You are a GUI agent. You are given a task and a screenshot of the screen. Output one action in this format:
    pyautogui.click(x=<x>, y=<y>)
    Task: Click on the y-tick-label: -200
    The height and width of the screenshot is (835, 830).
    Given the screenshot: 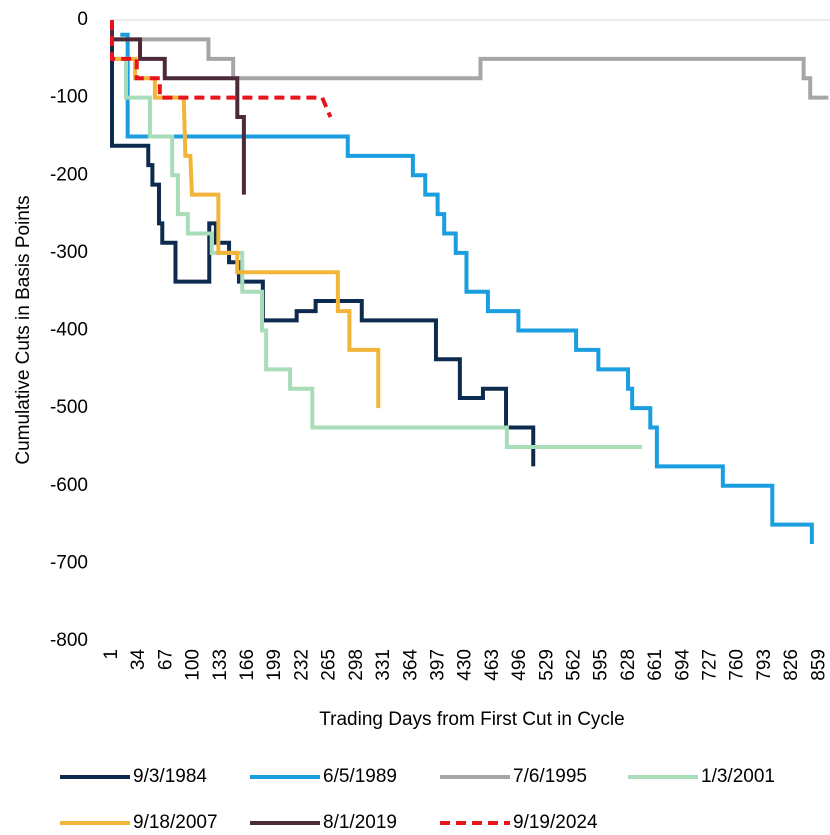 What is the action you would take?
    pyautogui.click(x=69, y=174)
    